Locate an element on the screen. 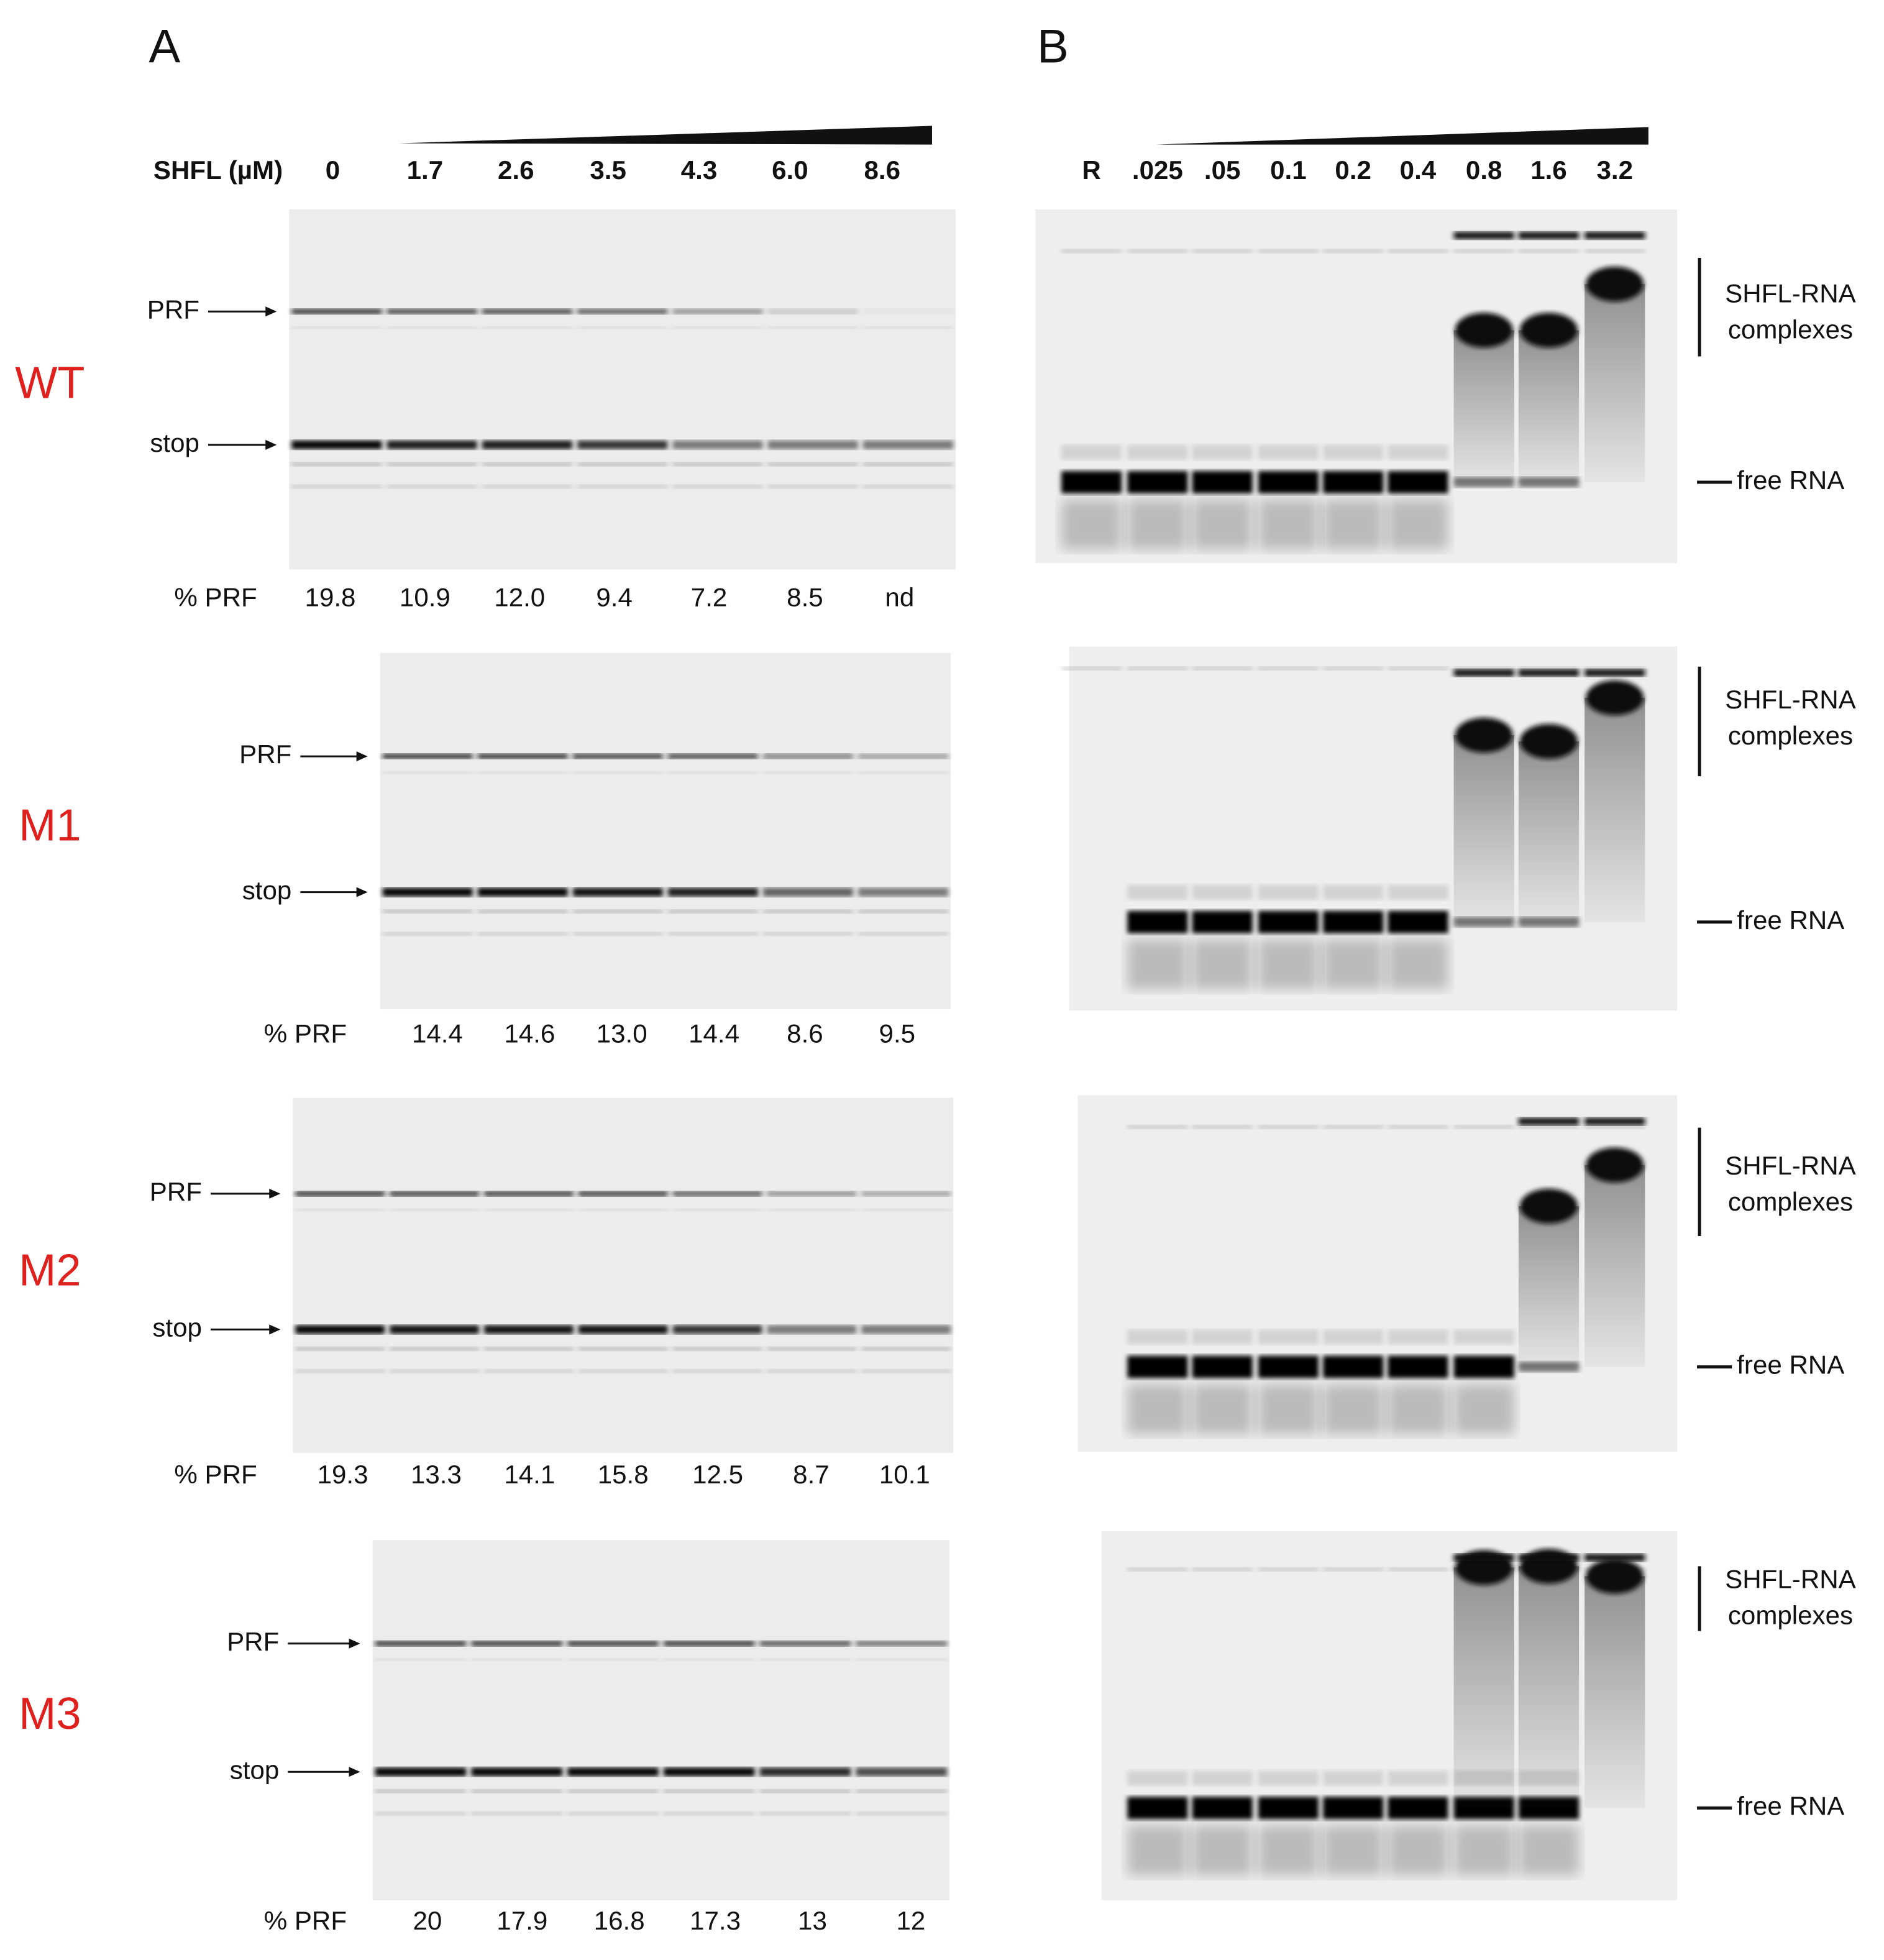 This screenshot has width=1884, height=1960. panel-label: B is located at coordinates (1053, 46).